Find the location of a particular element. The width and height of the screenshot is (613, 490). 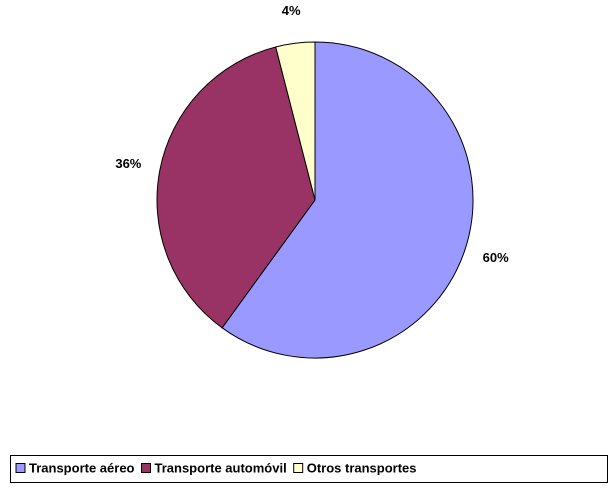

legend-box is located at coordinates (309, 469).